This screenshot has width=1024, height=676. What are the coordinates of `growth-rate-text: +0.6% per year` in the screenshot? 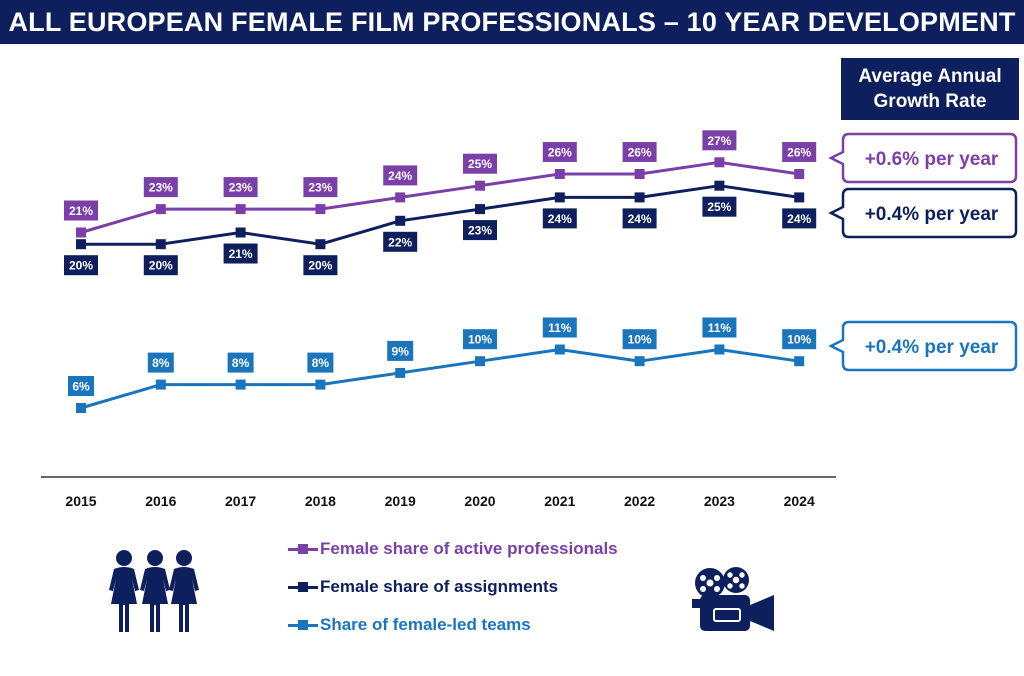 It's located at (932, 159).